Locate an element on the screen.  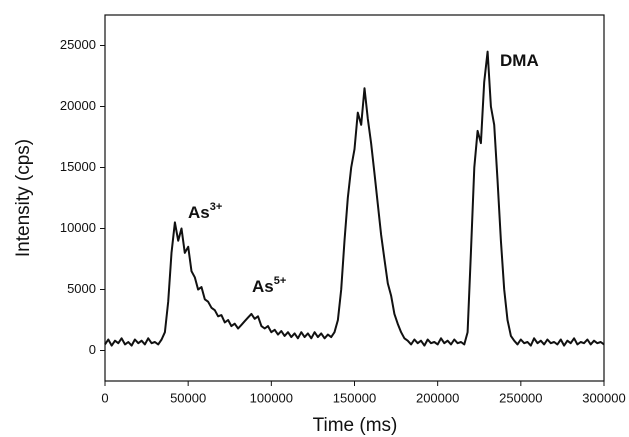
x-tick-label: 0 is located at coordinates (104, 397).